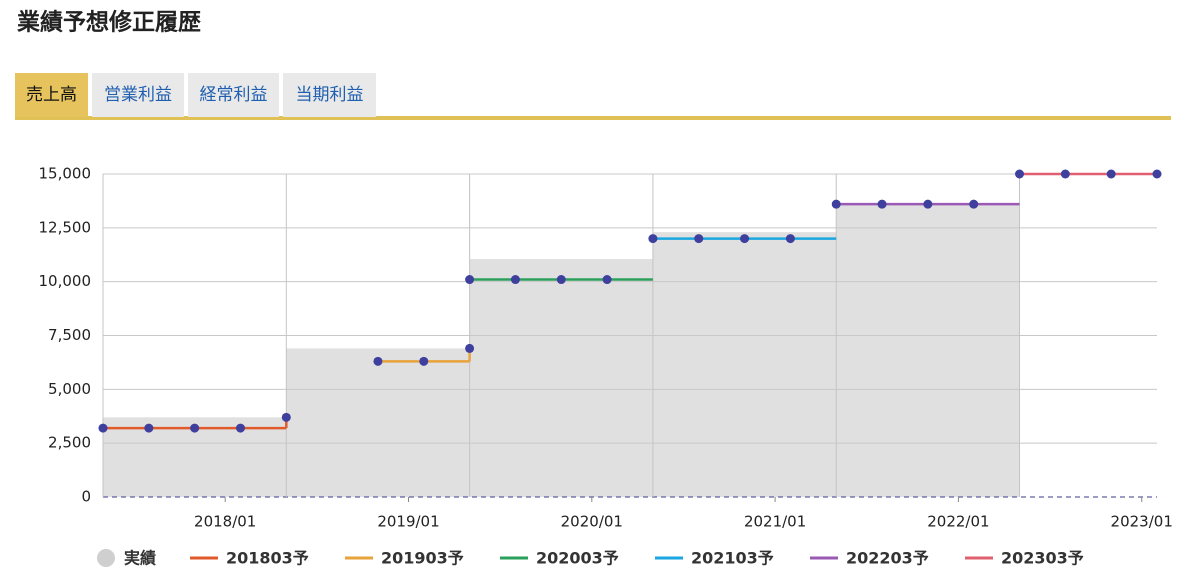 The width and height of the screenshot is (1200, 584). What do you see at coordinates (1042, 558) in the screenshot?
I see `legend-label: 202303予` at bounding box center [1042, 558].